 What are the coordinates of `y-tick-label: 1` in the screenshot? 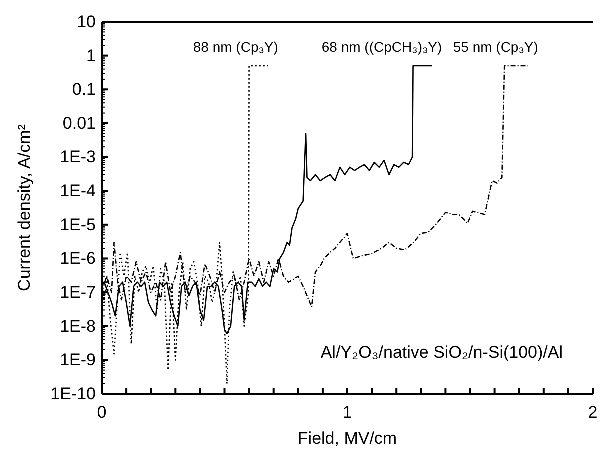 It's located at (91, 56).